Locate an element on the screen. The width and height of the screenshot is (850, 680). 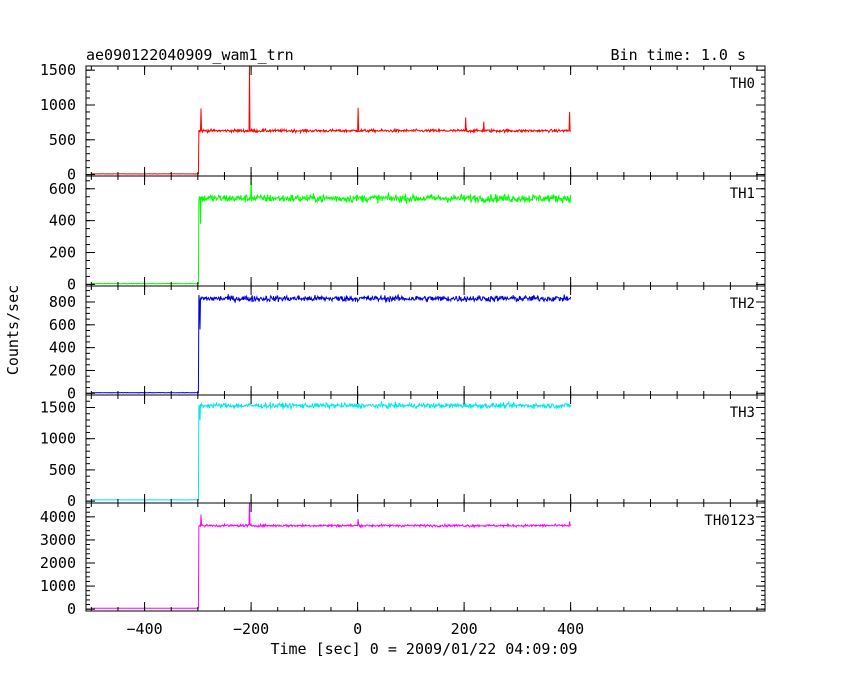
panel-th0123: 0 1000 2000 3000 4000 TH0123 is located at coordinates (403, 560).